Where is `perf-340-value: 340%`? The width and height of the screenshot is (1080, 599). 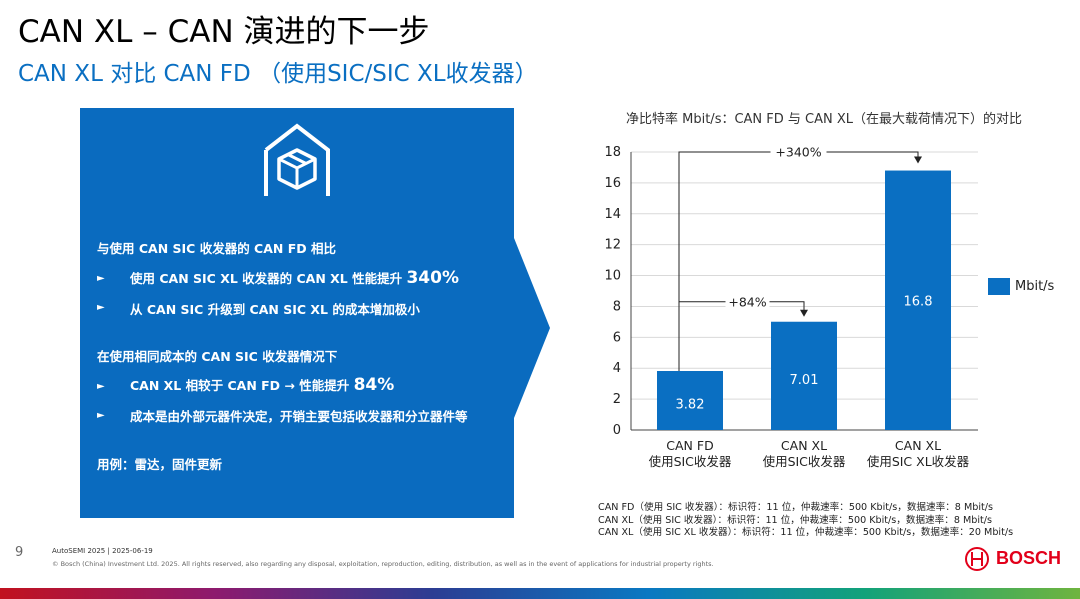
perf-340-value: 340% is located at coordinates (432, 278).